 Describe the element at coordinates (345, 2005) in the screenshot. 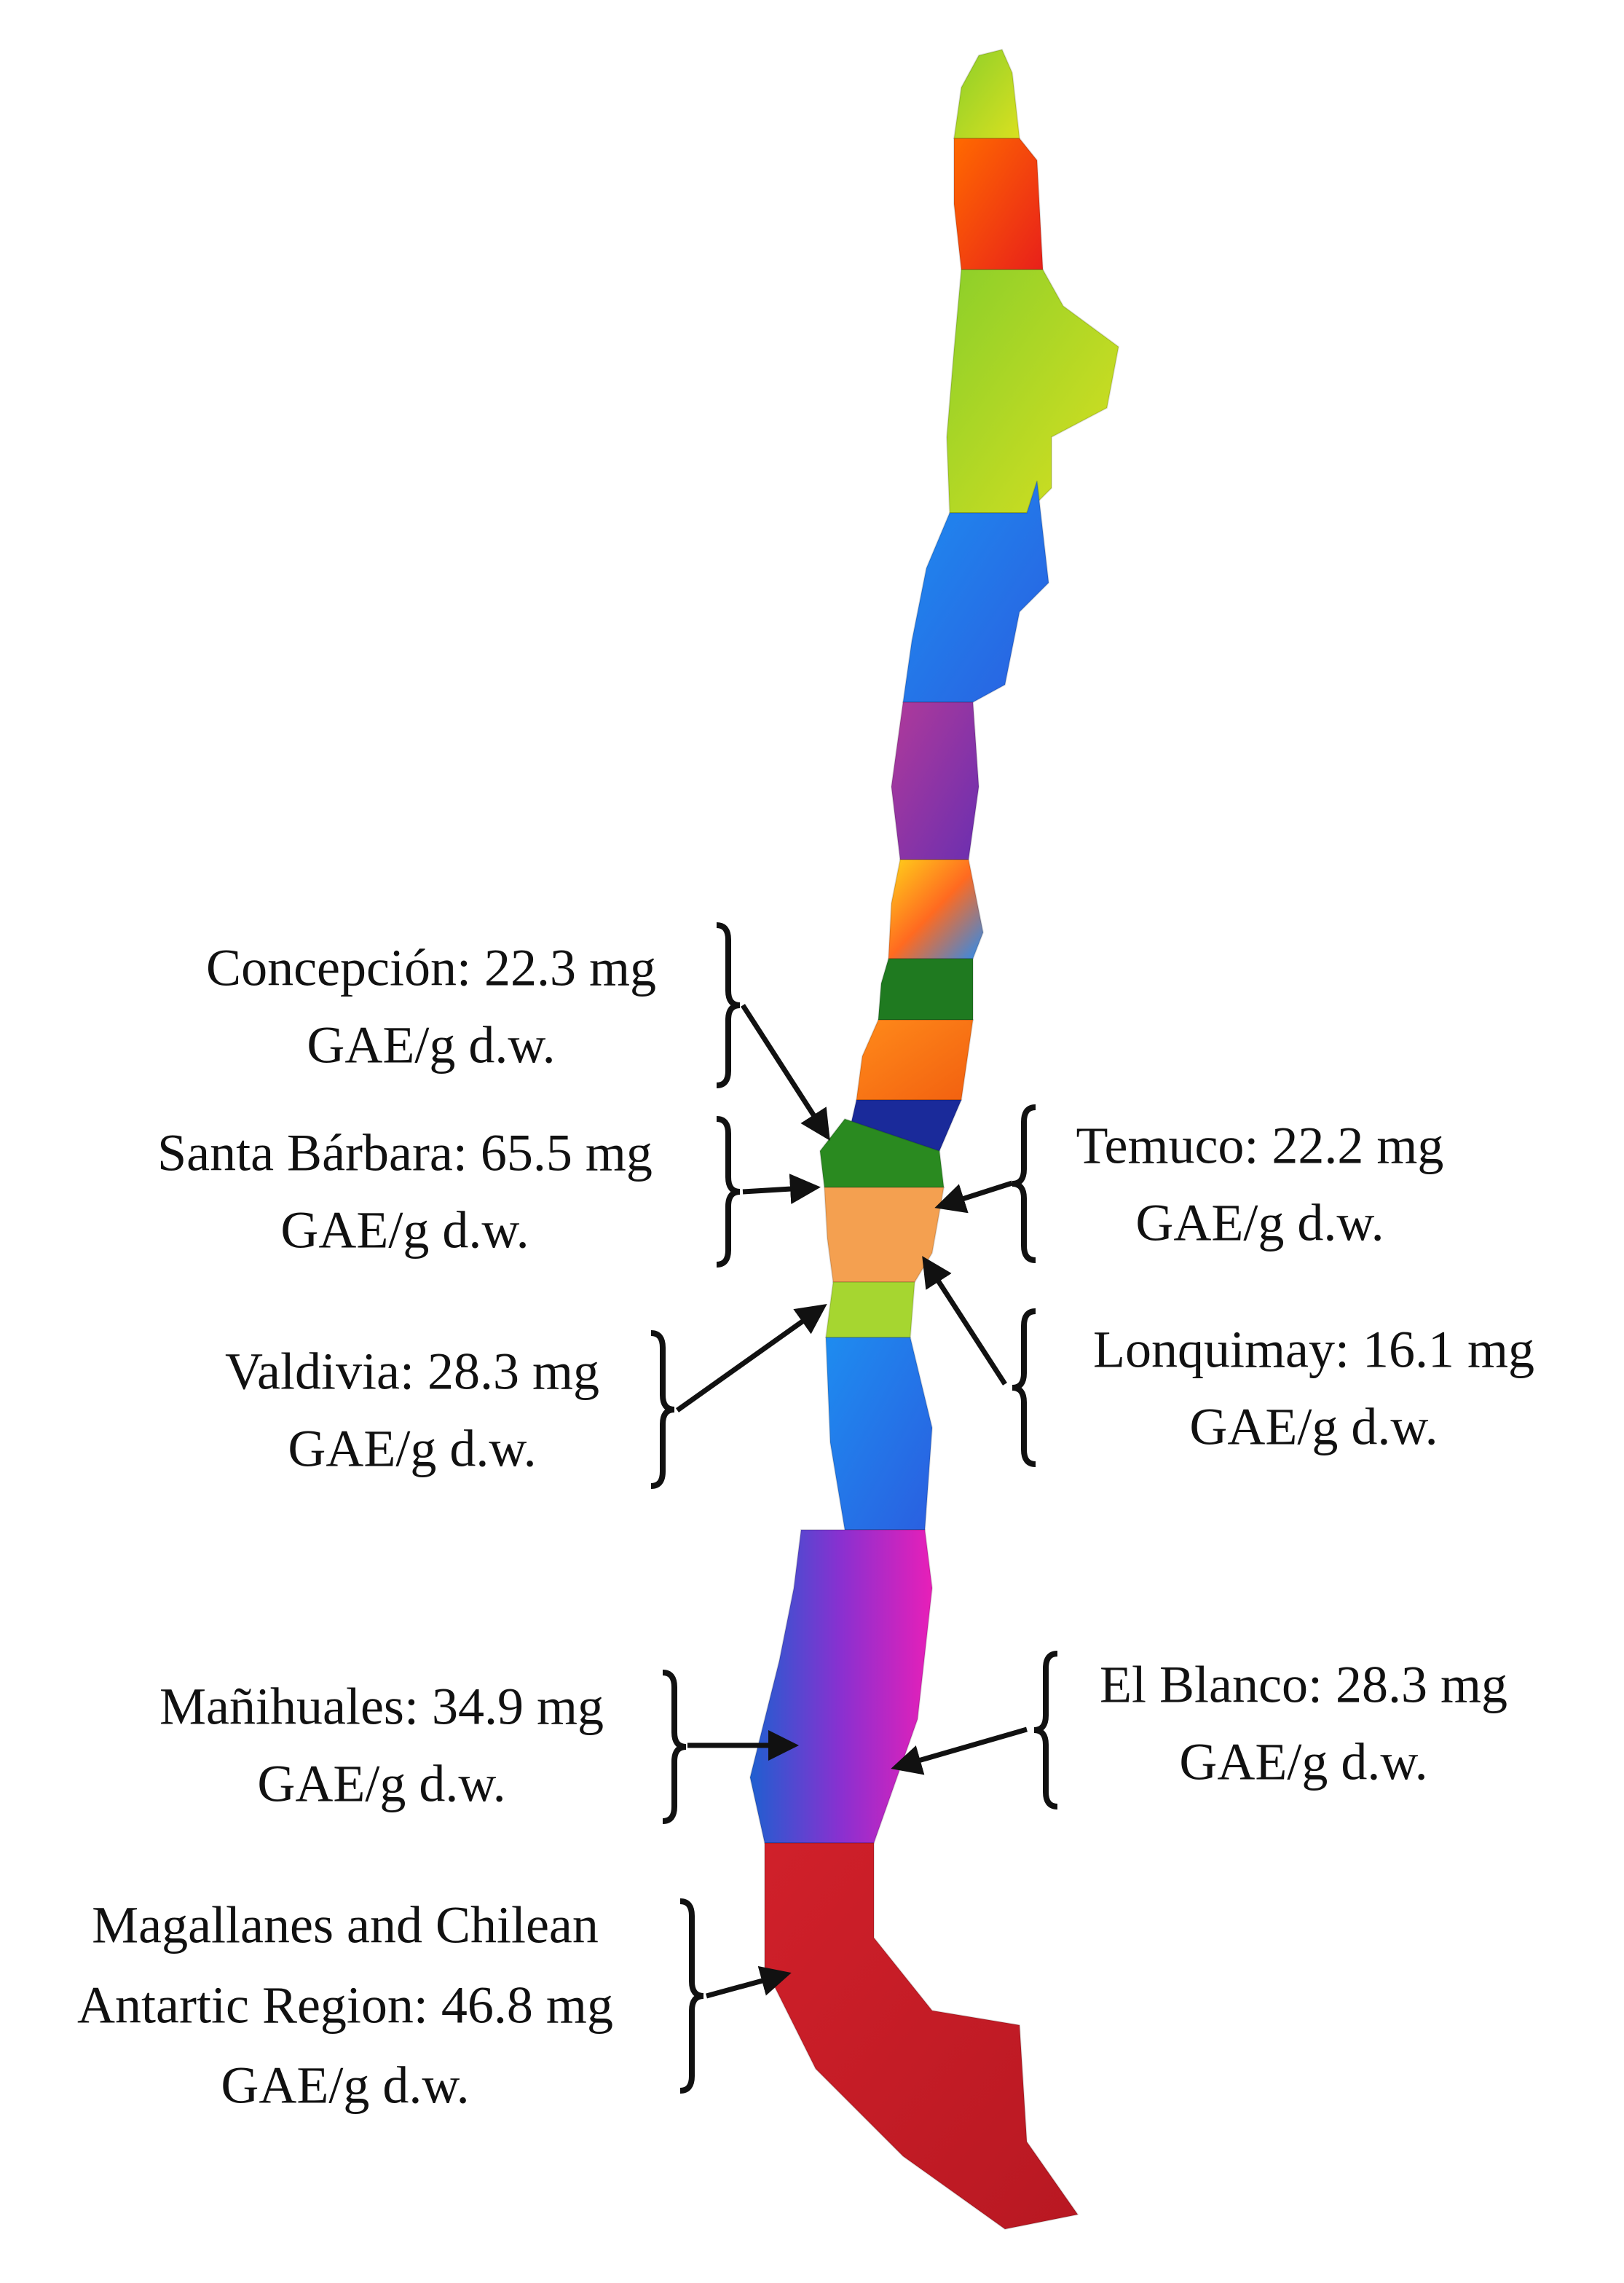

I see `label-line: Antartic Region: 46.8 mg` at that location.